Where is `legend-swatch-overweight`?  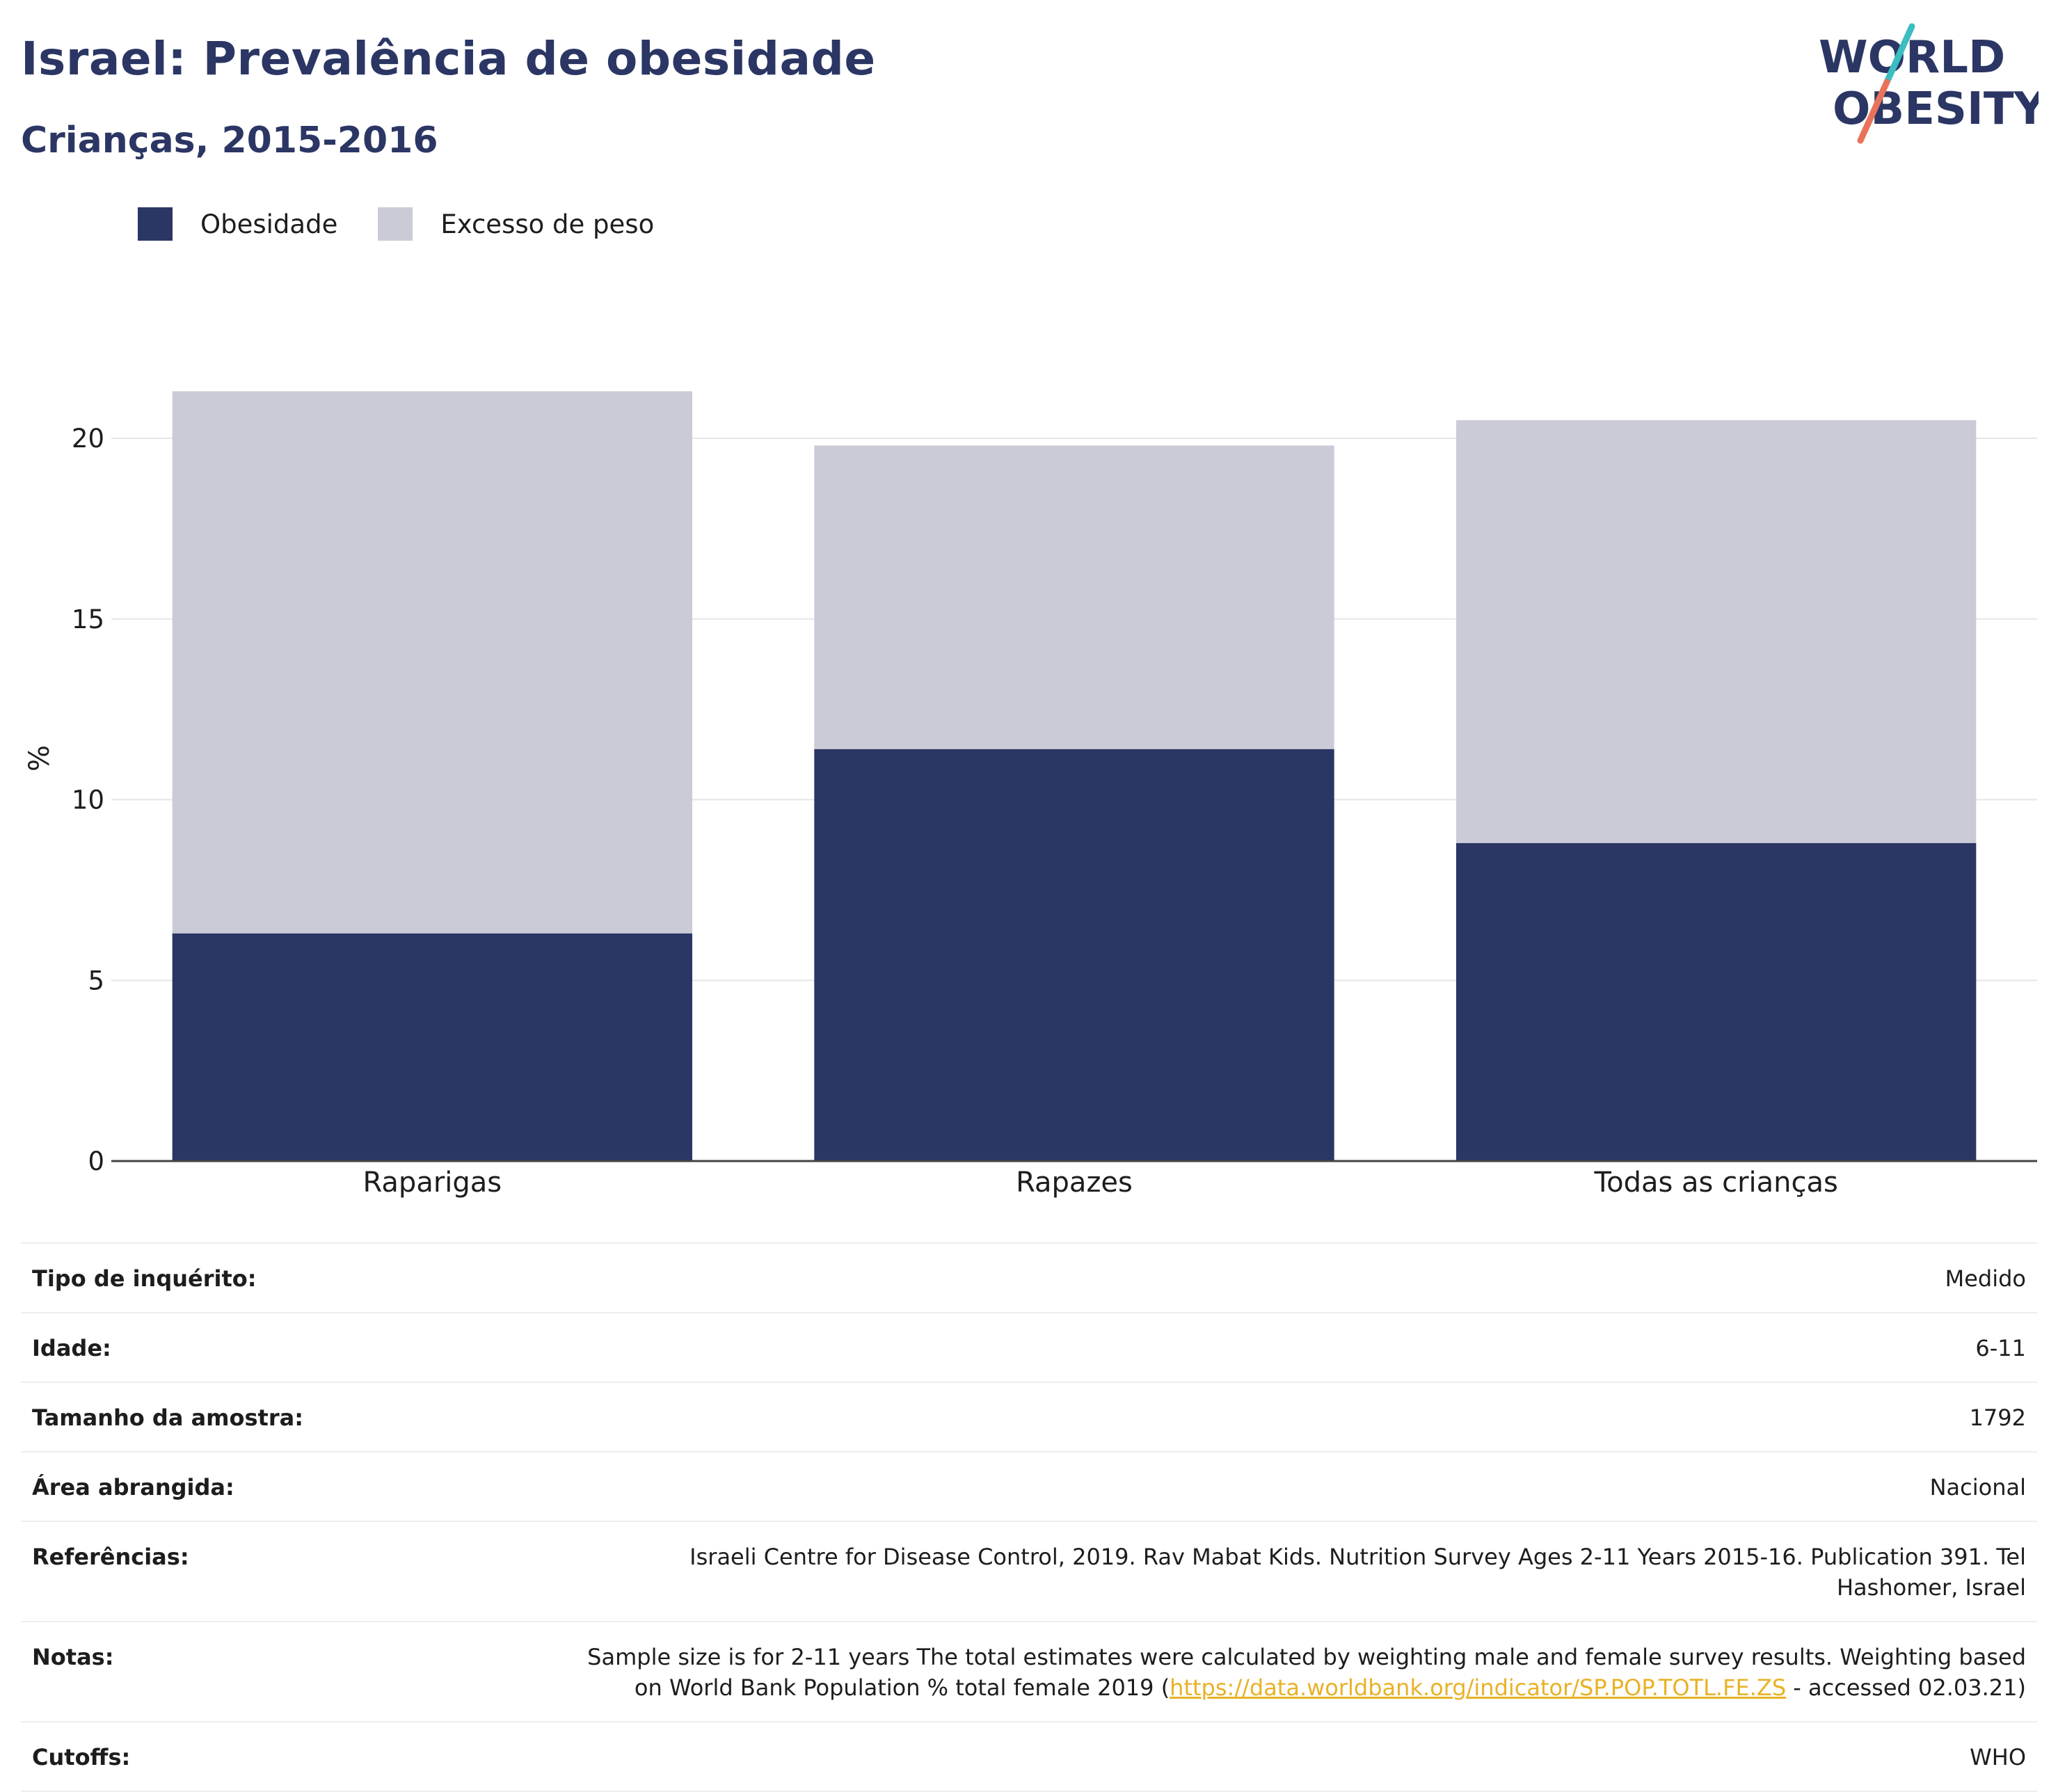 legend-swatch-overweight is located at coordinates (395, 224).